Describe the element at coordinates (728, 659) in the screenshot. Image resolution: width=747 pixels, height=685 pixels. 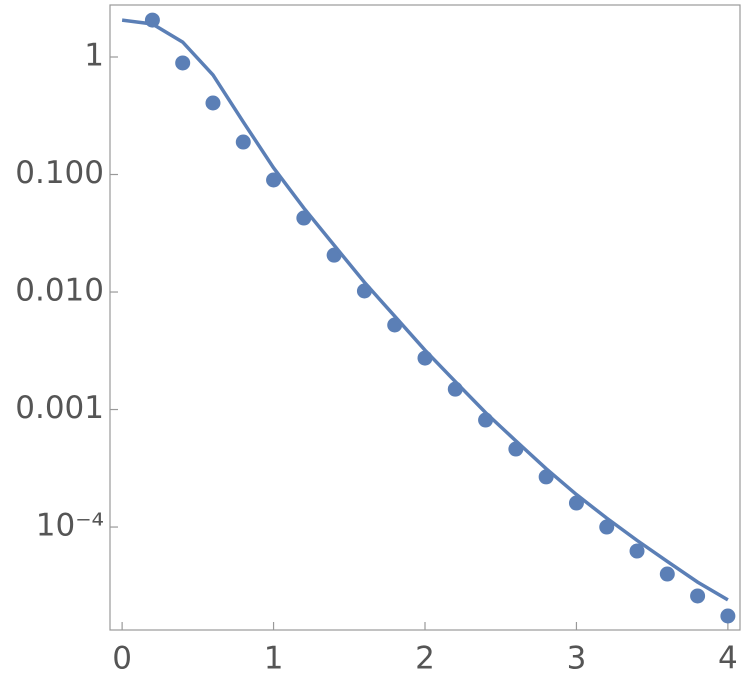
I see `x-tick-label: 4` at that location.